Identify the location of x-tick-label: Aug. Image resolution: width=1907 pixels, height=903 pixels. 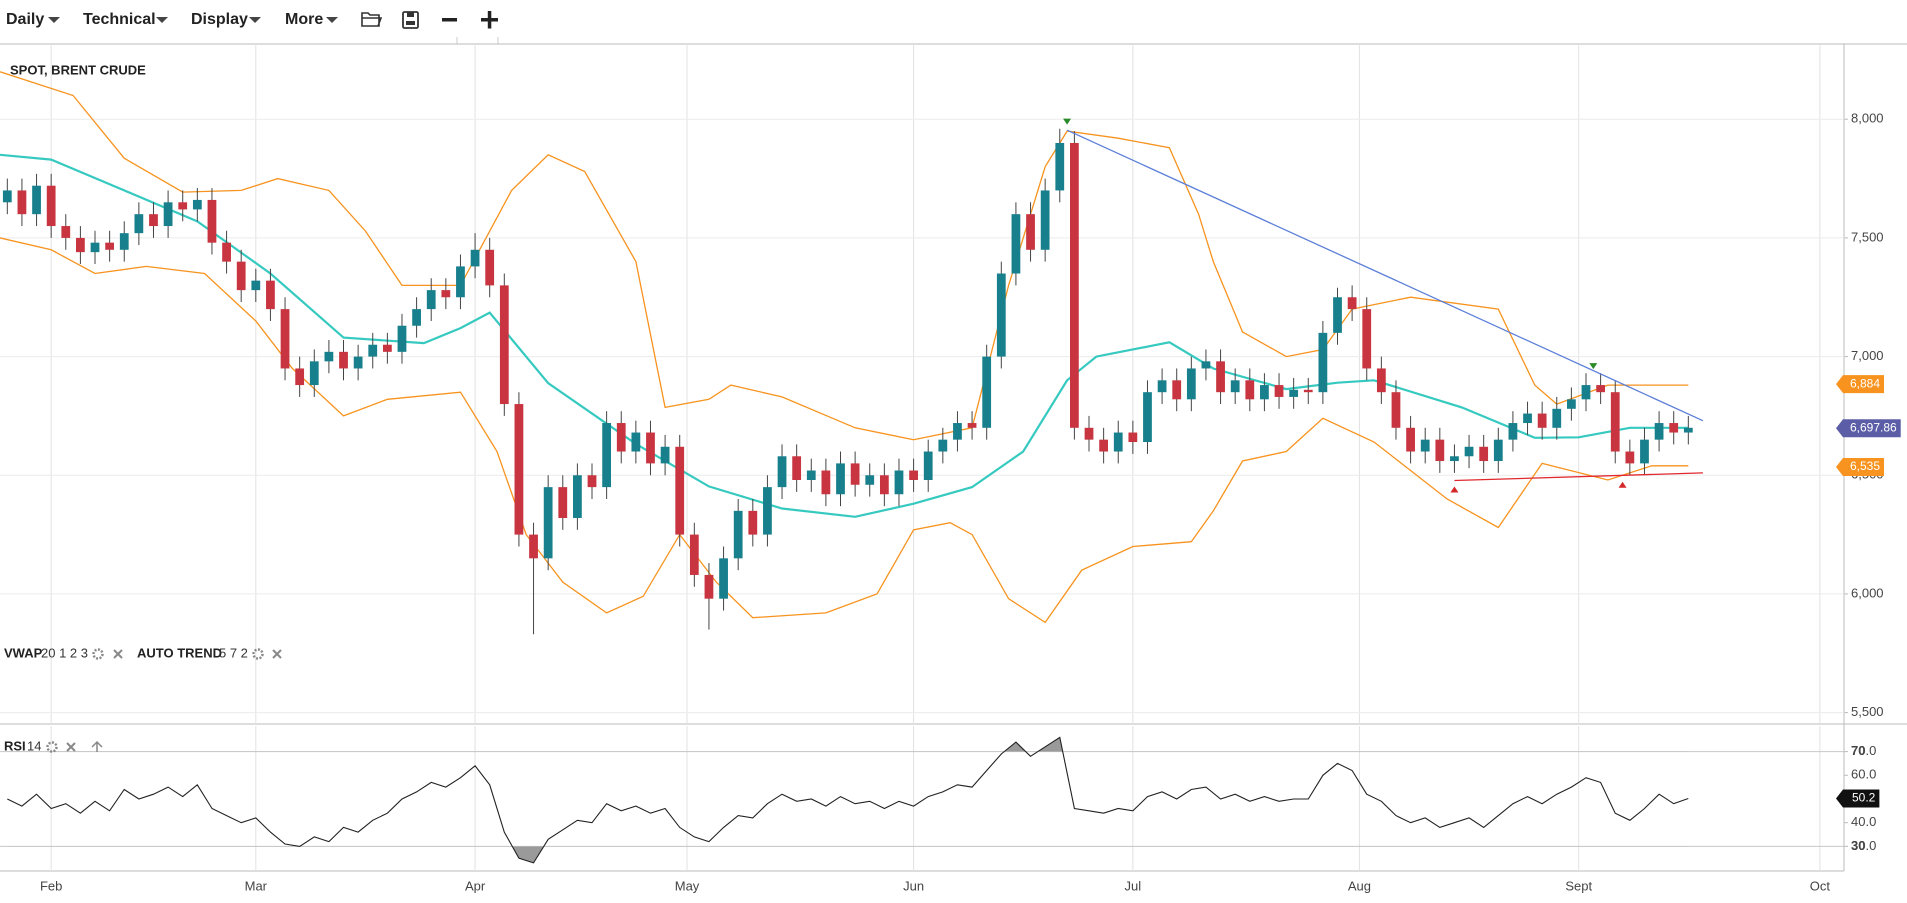
(1359, 885).